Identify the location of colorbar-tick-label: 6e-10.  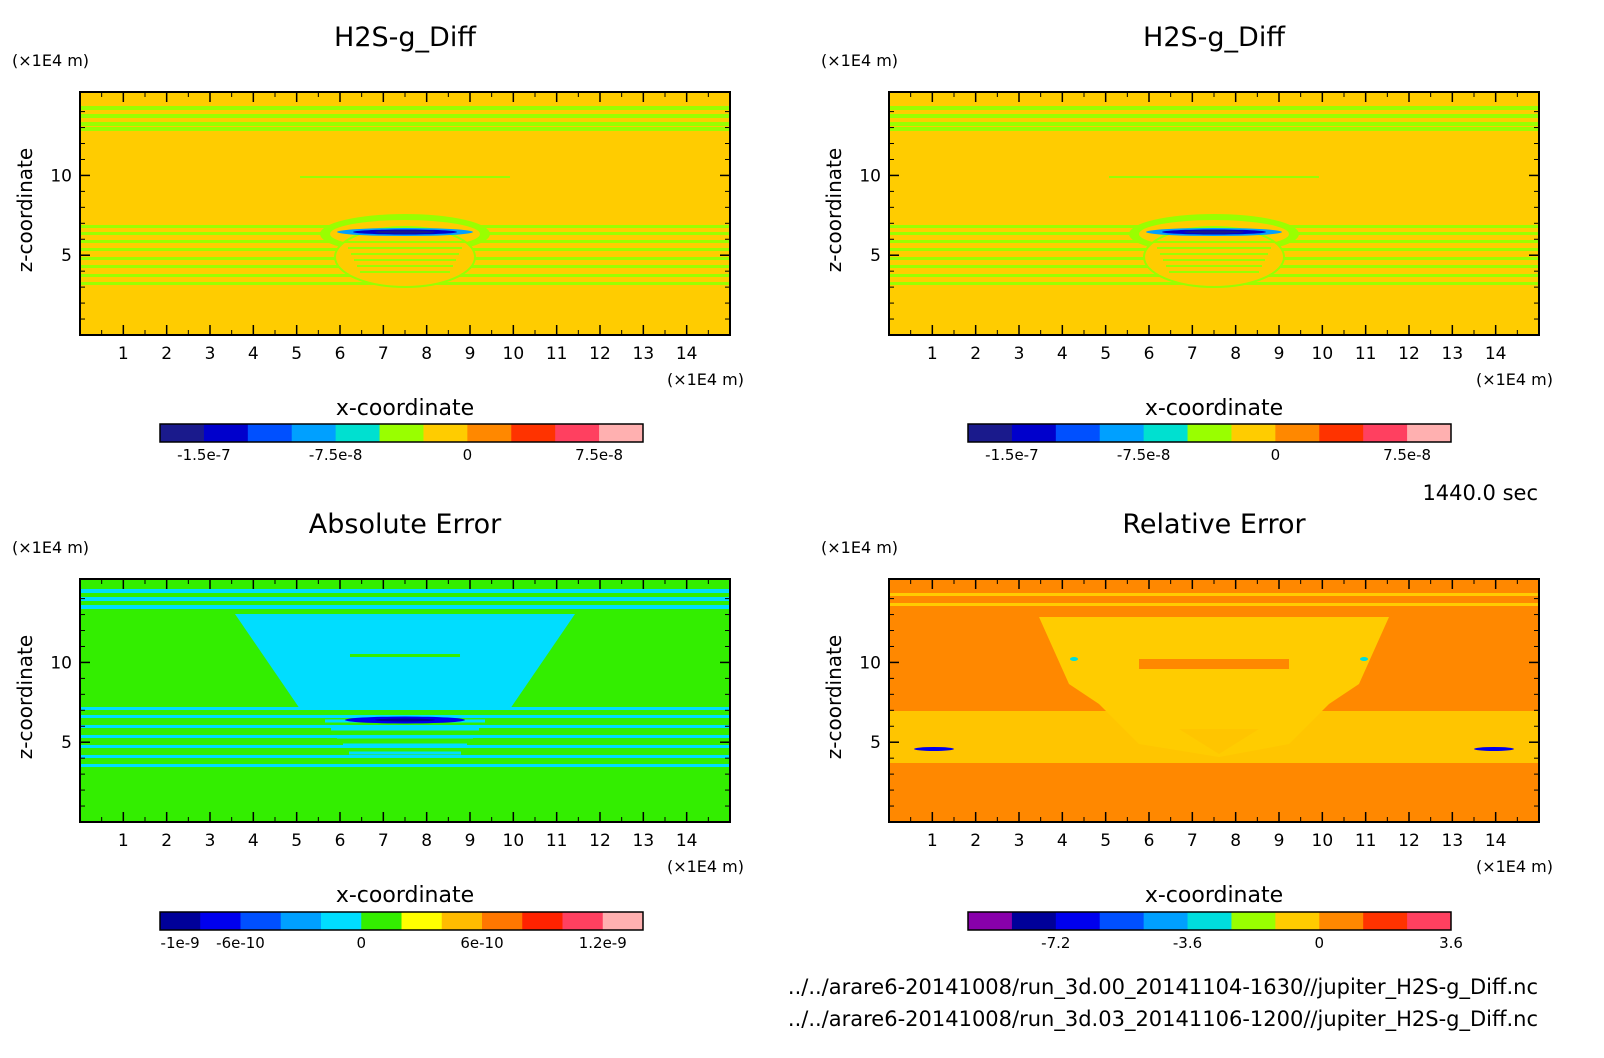
(481, 943).